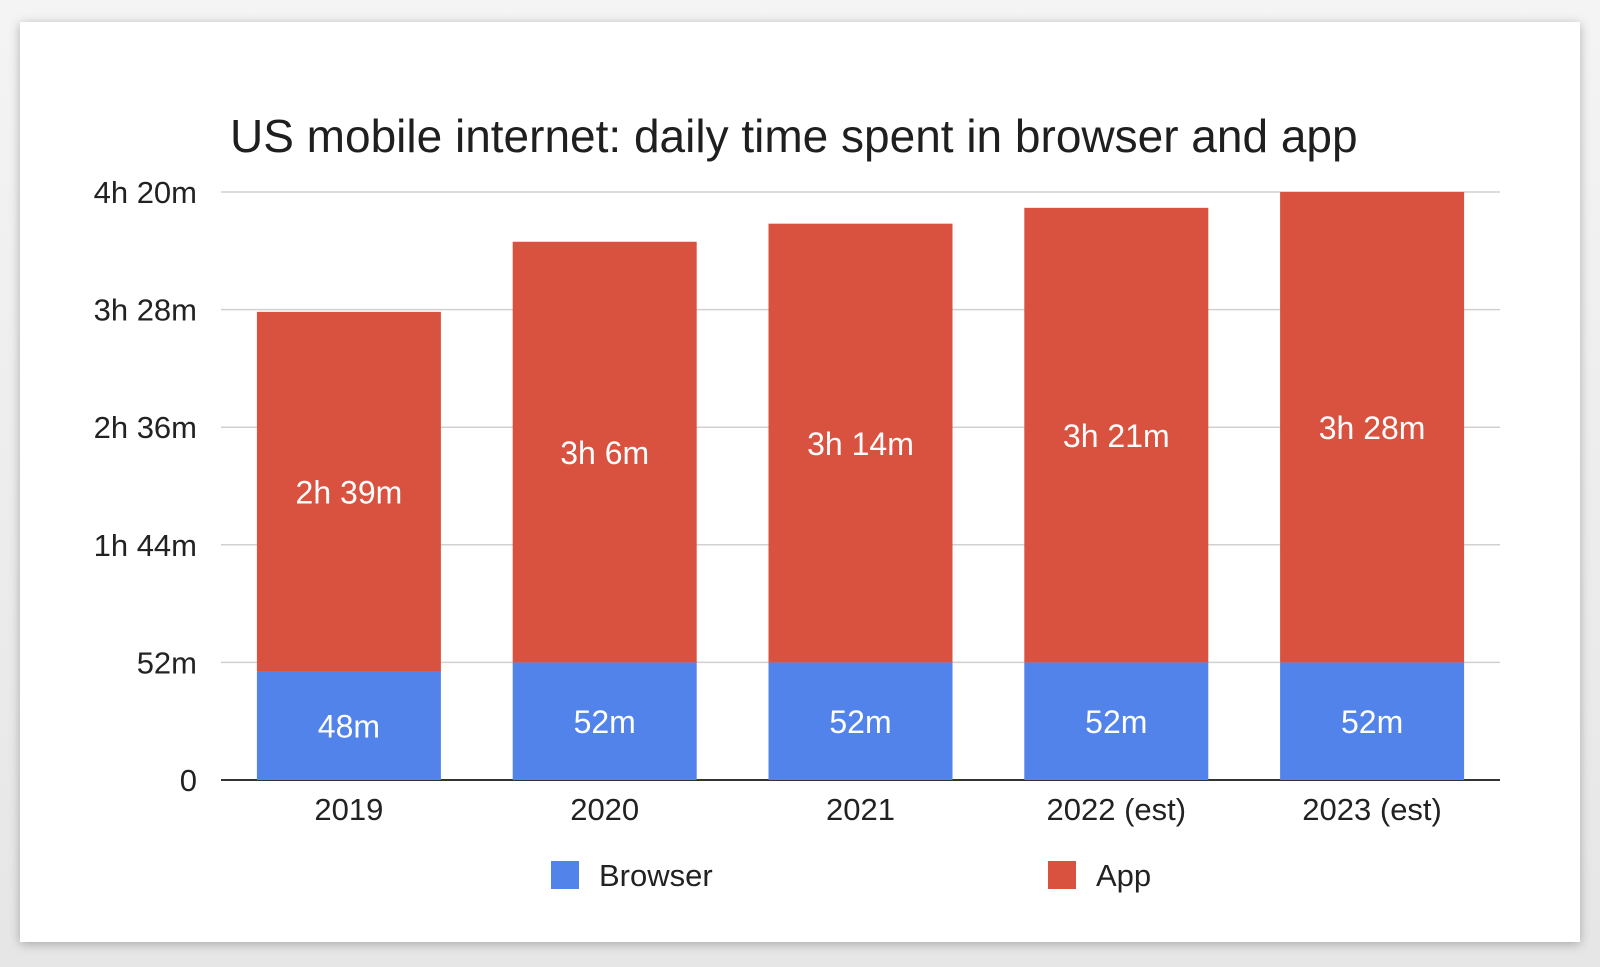  I want to click on x-axis: 2019 2020 2021 2022 (est) 2023 (est), so click(877, 809).